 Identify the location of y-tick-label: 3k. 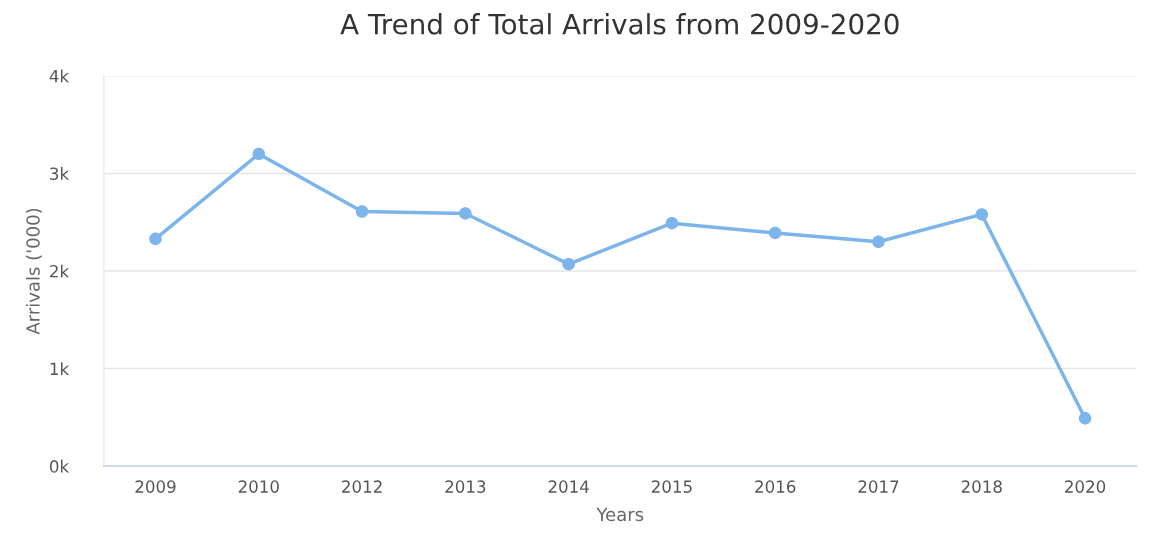
(60, 174).